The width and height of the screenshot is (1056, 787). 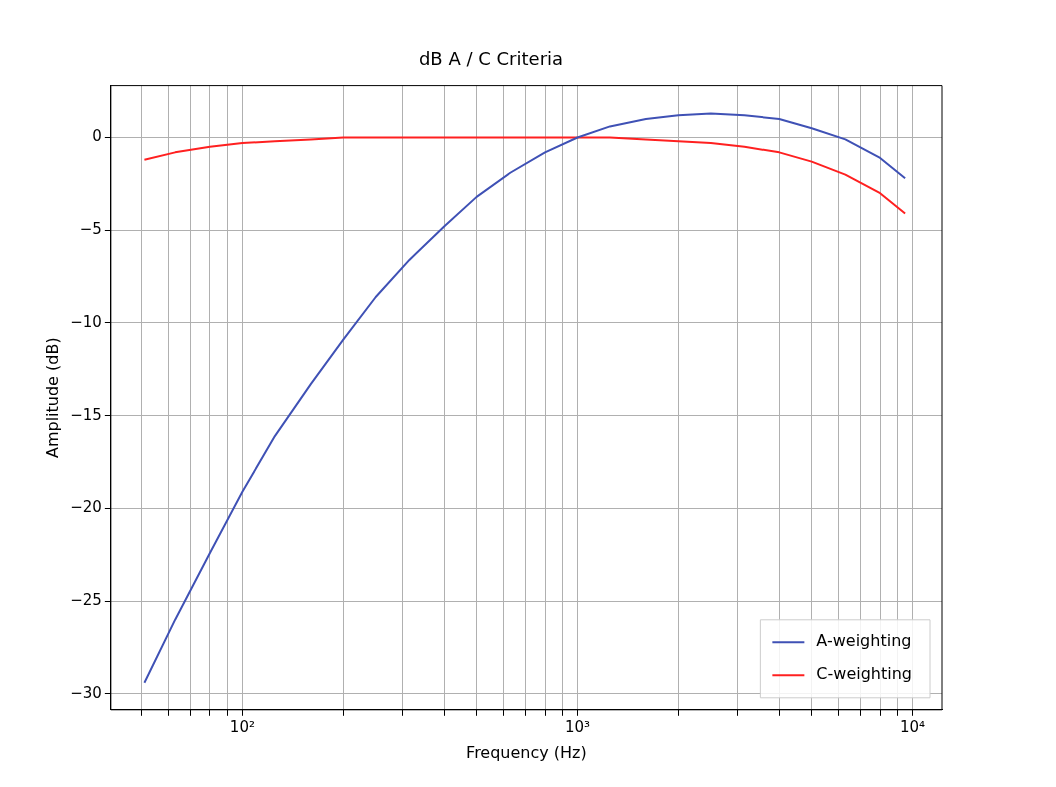 What do you see at coordinates (526, 752) in the screenshot?
I see `x-axis-title: Frequency (Hz)` at bounding box center [526, 752].